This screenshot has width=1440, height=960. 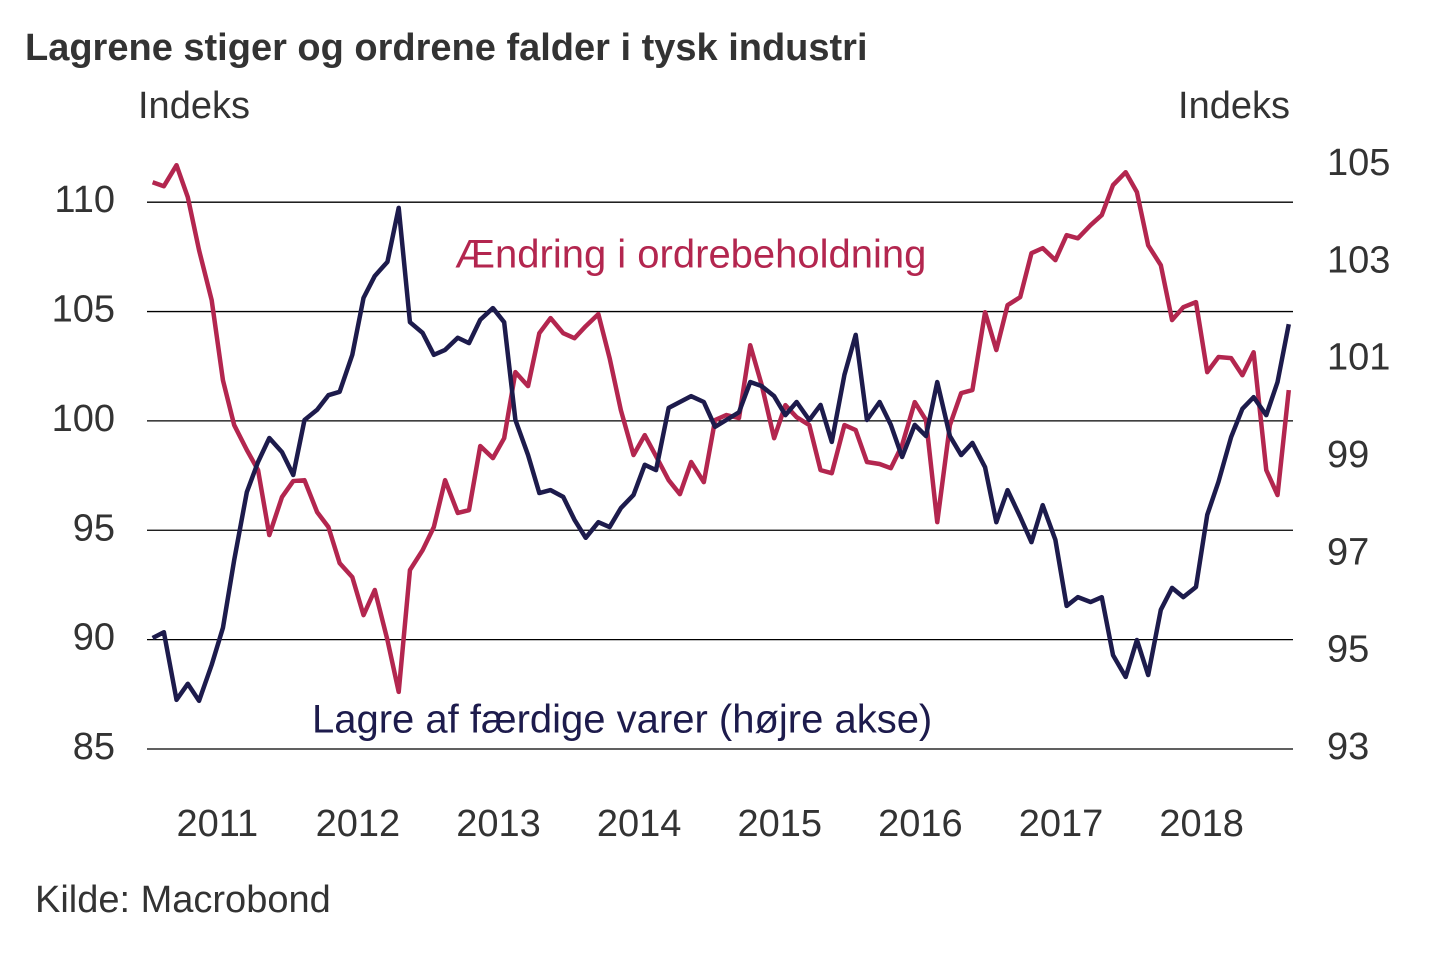 What do you see at coordinates (690, 255) in the screenshot?
I see `series-label: Ændring i ordrebeholdning` at bounding box center [690, 255].